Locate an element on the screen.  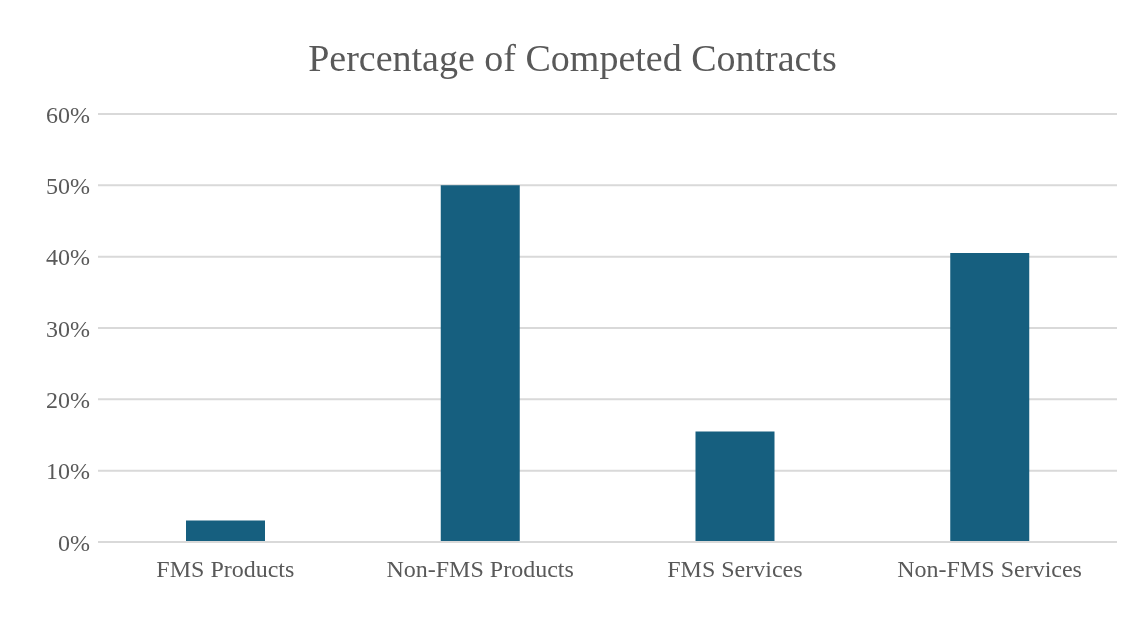
x-tick-label: Non-FMS Services is located at coordinates (989, 569).